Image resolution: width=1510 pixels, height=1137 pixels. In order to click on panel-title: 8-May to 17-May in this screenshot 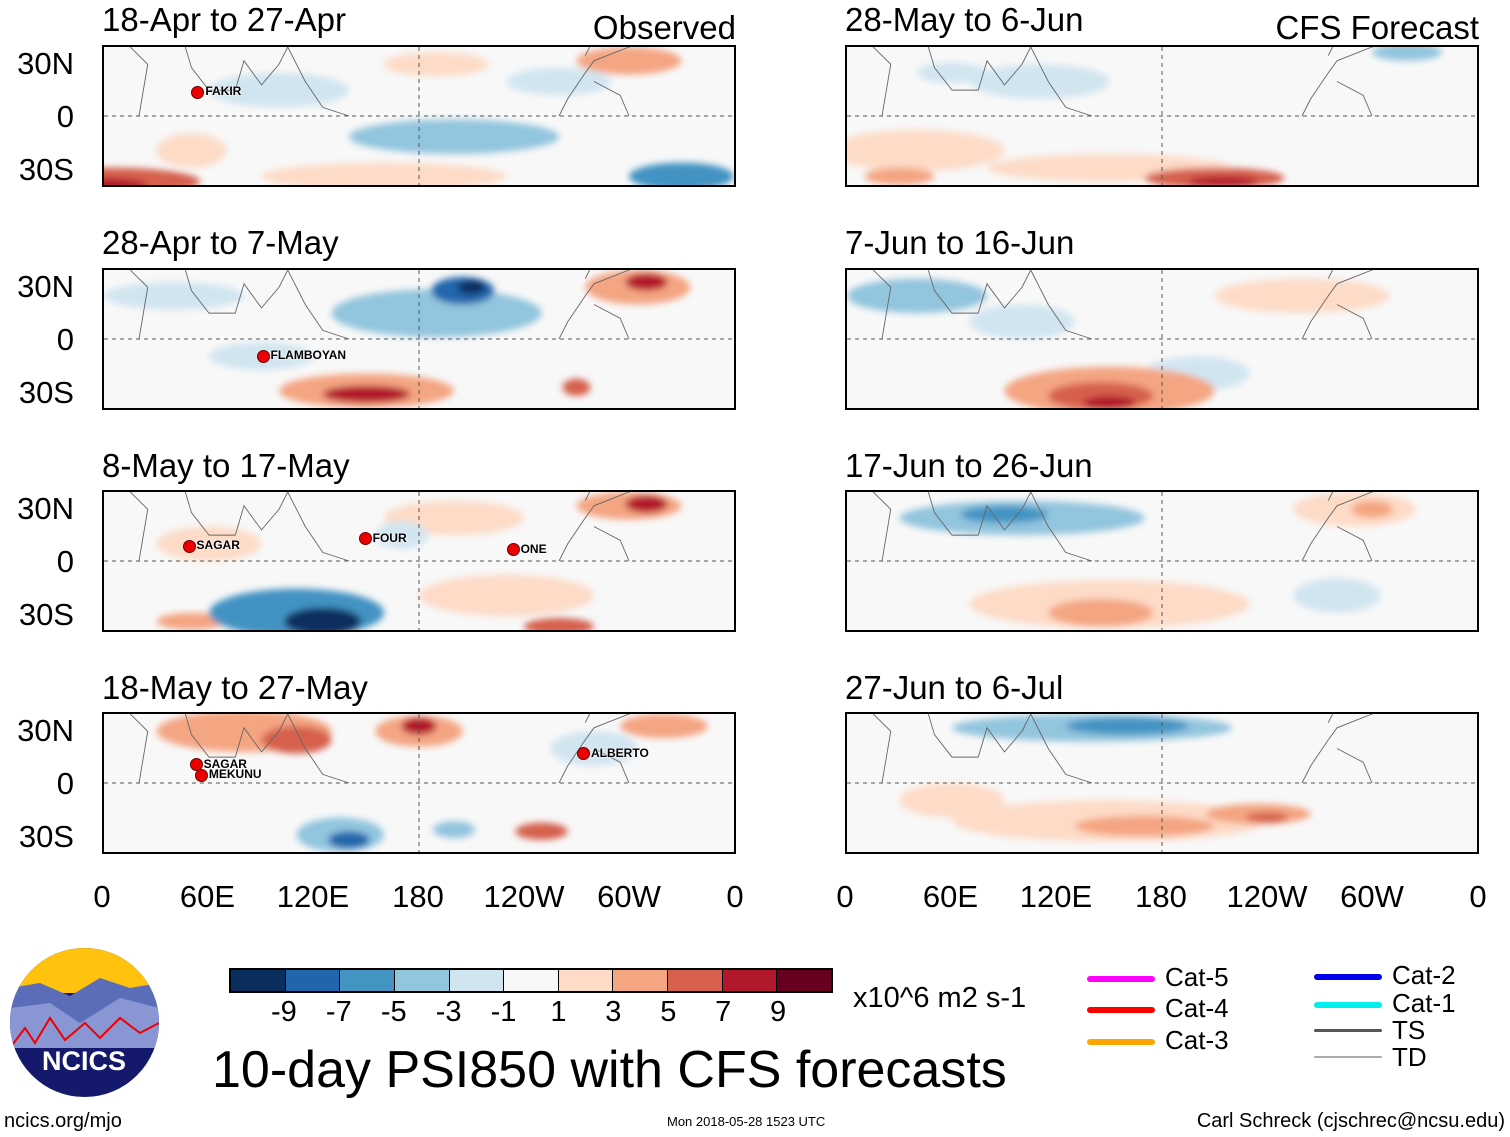, I will do `click(226, 465)`.